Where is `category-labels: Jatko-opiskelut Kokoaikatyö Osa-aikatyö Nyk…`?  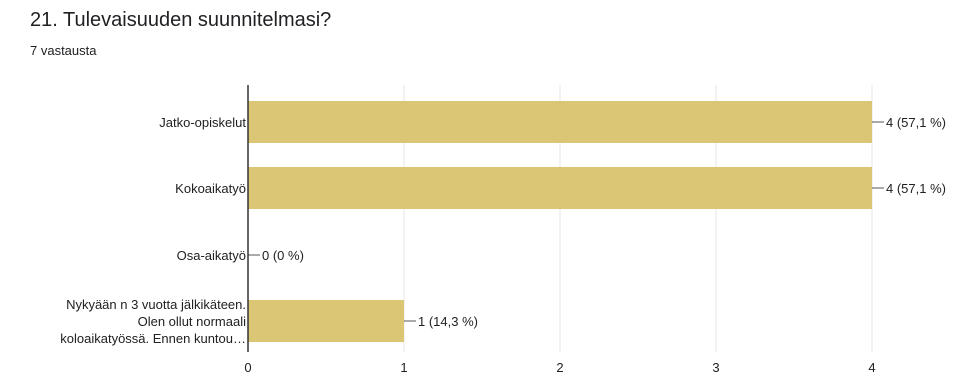 category-labels: Jatko-opiskelut Kokoaikatyö Osa-aikatyö Nyk… is located at coordinates (153, 230).